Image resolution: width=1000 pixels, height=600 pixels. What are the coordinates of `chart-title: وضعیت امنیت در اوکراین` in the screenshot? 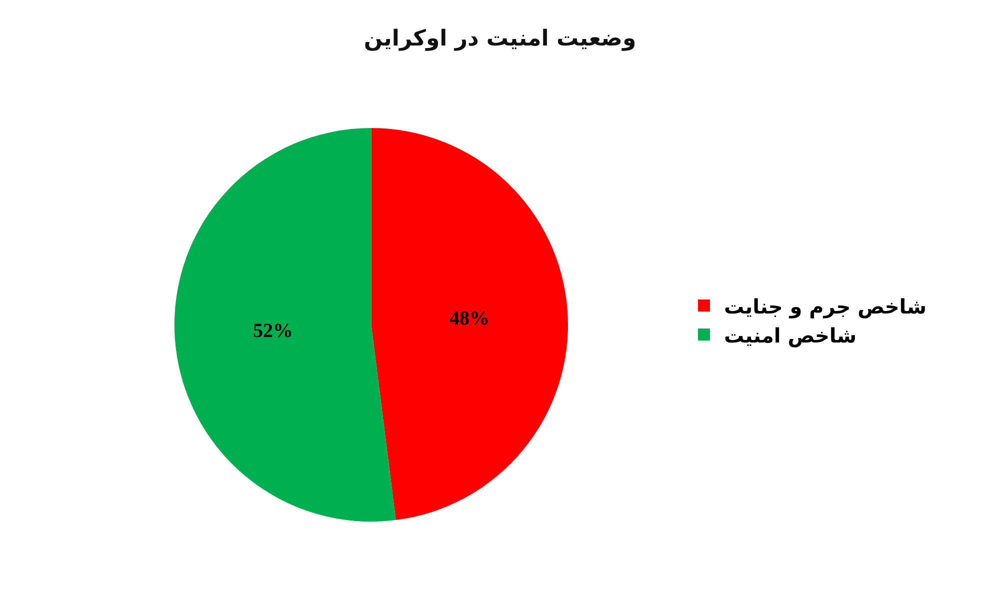 It's located at (500, 39).